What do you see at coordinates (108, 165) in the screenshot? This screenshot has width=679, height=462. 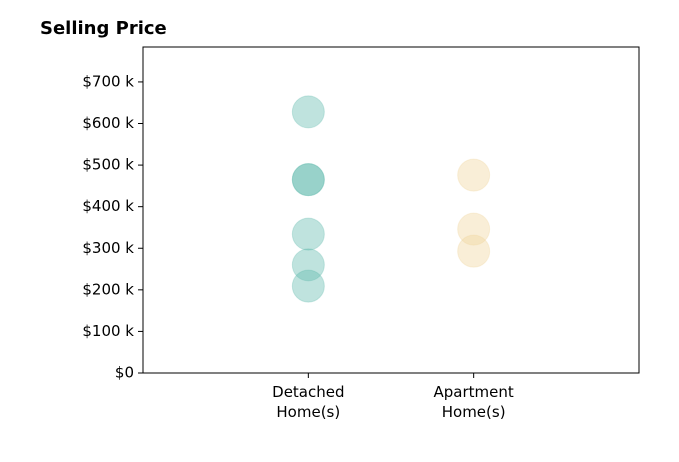 I see `y-tick-label: $500 k` at bounding box center [108, 165].